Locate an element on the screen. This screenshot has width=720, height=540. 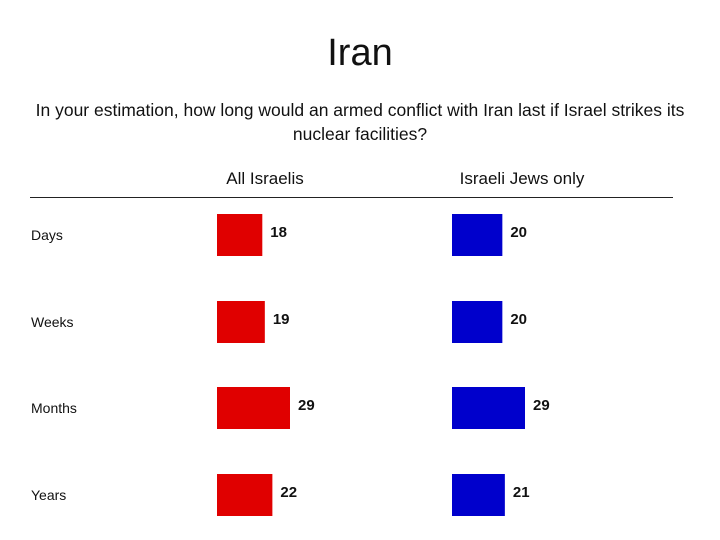
data-label-israeli-jews-only-months: 29 is located at coordinates (541, 405).